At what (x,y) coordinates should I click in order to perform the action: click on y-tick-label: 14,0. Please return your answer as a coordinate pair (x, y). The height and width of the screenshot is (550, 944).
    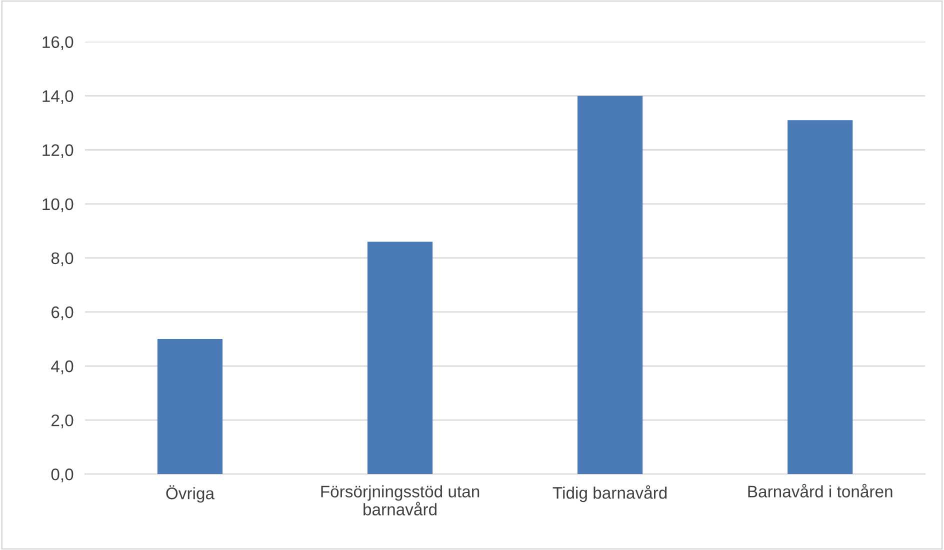
    Looking at the image, I should click on (58, 97).